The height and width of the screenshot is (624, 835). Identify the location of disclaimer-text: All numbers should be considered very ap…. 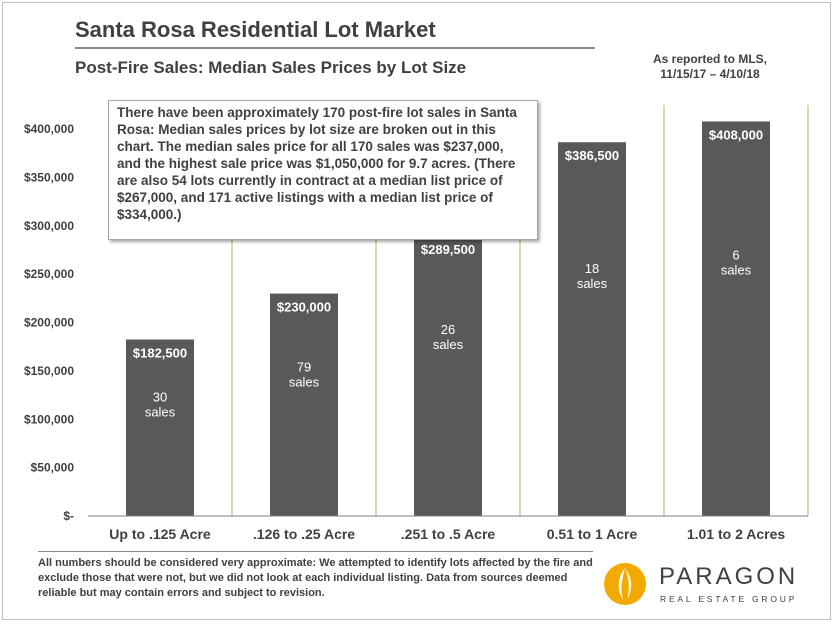
(315, 578).